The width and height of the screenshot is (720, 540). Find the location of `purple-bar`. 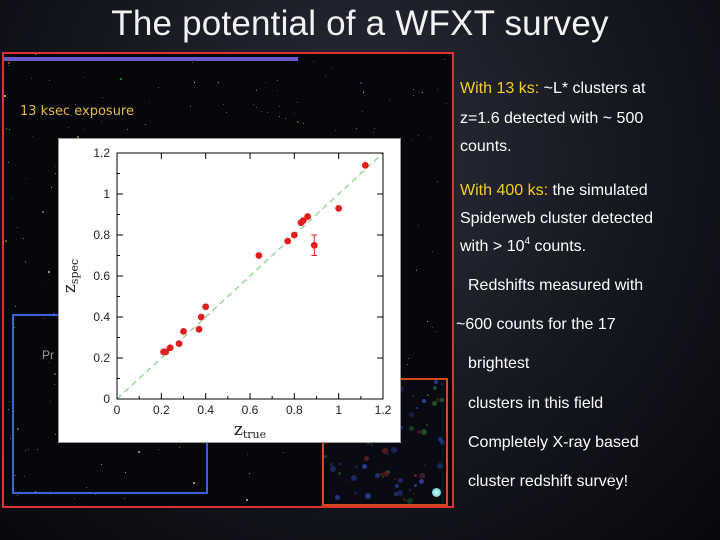

purple-bar is located at coordinates (151, 59).